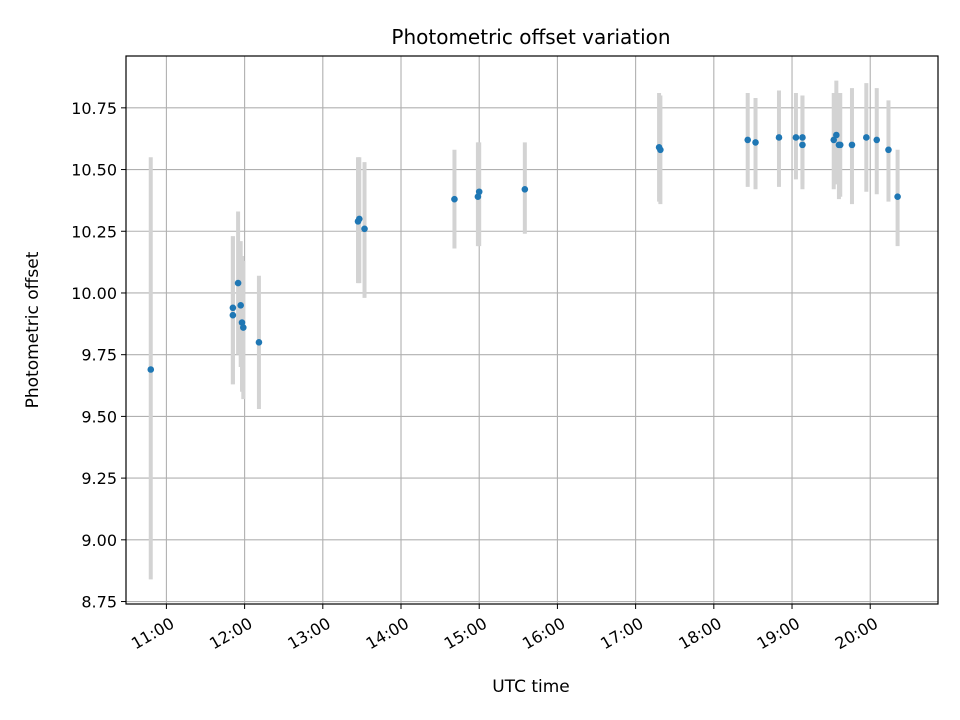 Image resolution: width=960 pixels, height=720 pixels. What do you see at coordinates (99, 602) in the screenshot?
I see `y-tick-label: 8.75` at bounding box center [99, 602].